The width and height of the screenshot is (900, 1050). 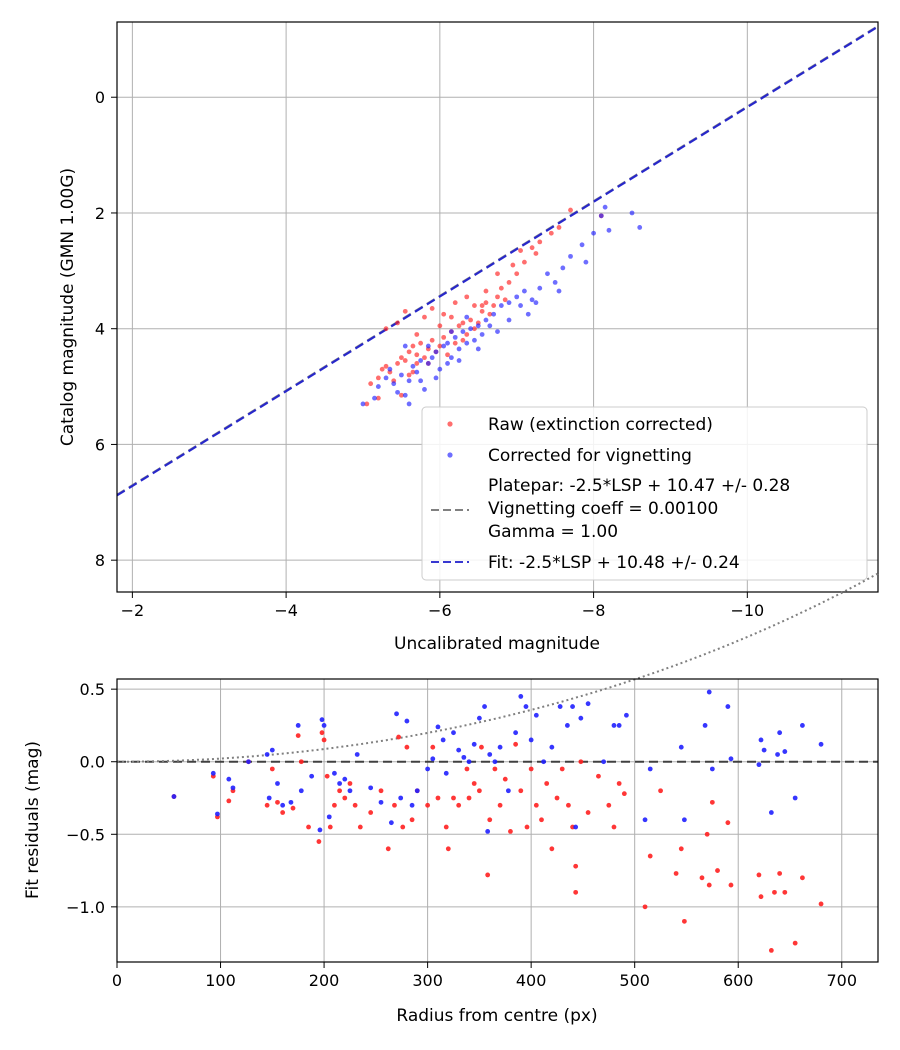 What do you see at coordinates (747, 610) in the screenshot?
I see `top-x-tick-label: −10` at bounding box center [747, 610].